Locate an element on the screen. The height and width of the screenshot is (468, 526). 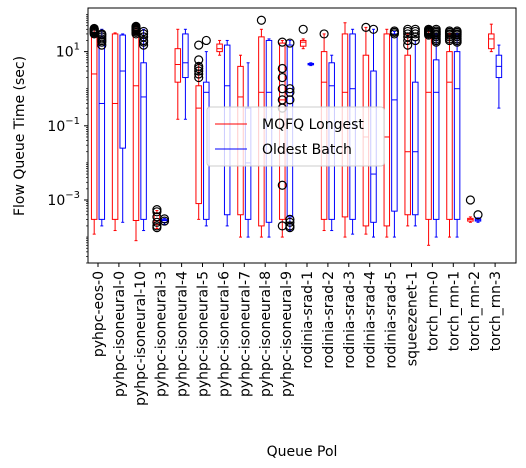
x-tick-label: pyhpc-isoneural-0 is located at coordinates (120, 334).